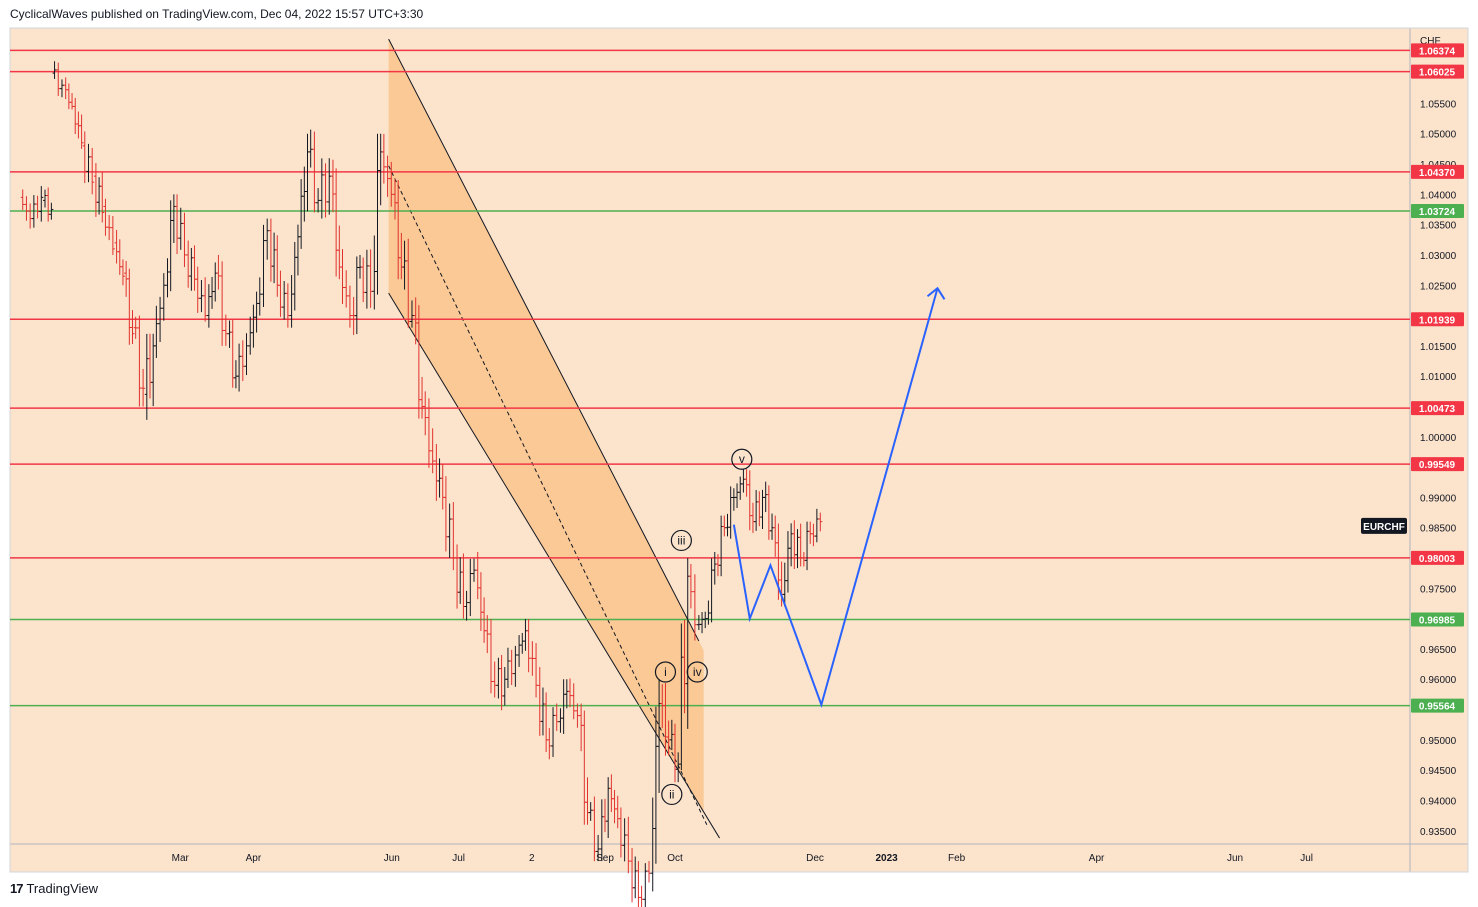 The width and height of the screenshot is (1478, 907). I want to click on time-tick-label: 2023, so click(886, 858).